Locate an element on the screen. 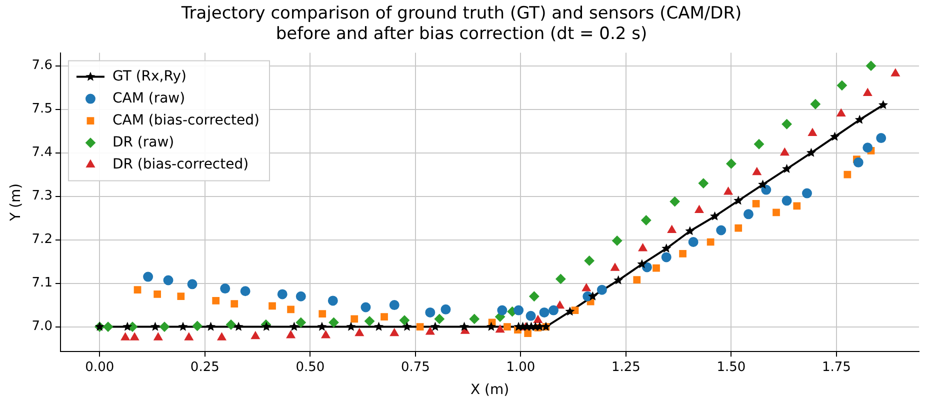 The height and width of the screenshot is (403, 925). y-tick-label: 7.4 is located at coordinates (42, 152).